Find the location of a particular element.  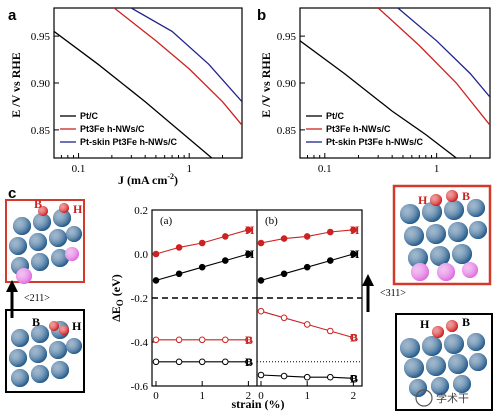

facet-label-211: <211> is located at coordinates (37, 298).